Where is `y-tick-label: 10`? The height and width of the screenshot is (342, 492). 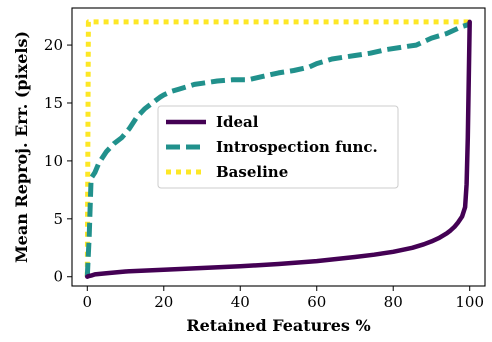
y-tick-label: 10 is located at coordinates (53, 161).